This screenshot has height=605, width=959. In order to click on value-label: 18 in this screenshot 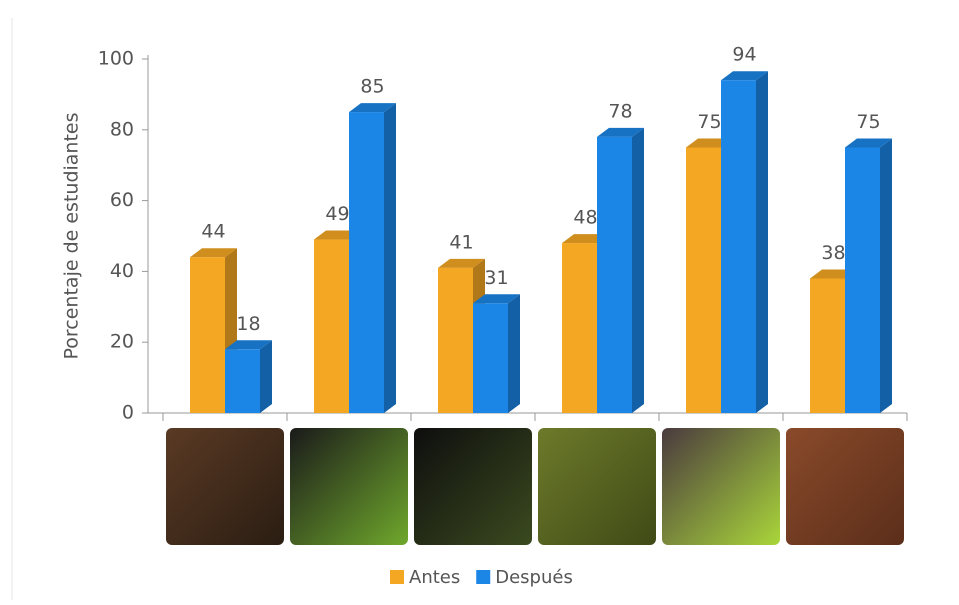, I will do `click(248, 324)`.